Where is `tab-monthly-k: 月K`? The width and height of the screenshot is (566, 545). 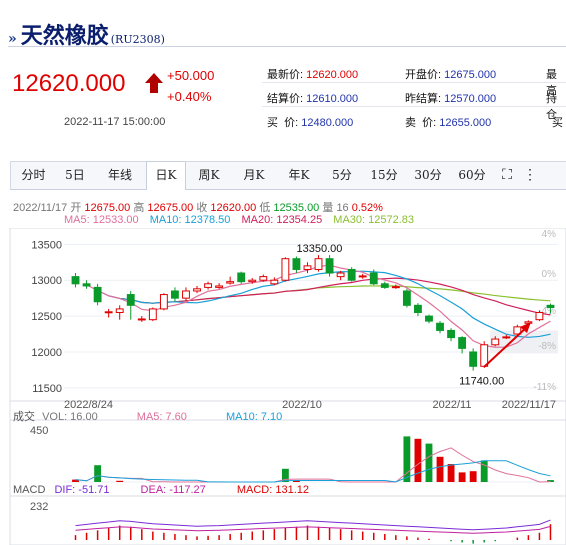
tab-monthly-k: 月K is located at coordinates (254, 175).